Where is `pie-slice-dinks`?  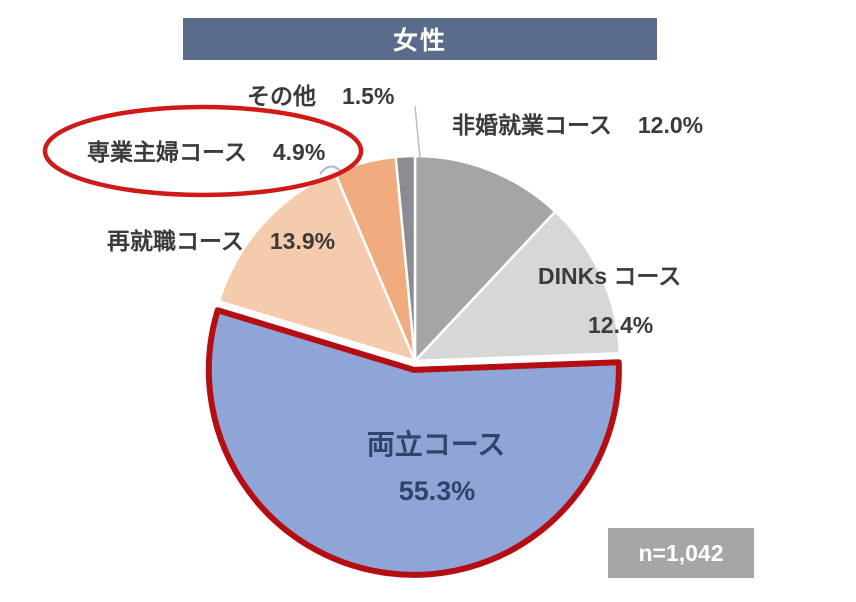
pie-slice-dinks is located at coordinates (517, 286).